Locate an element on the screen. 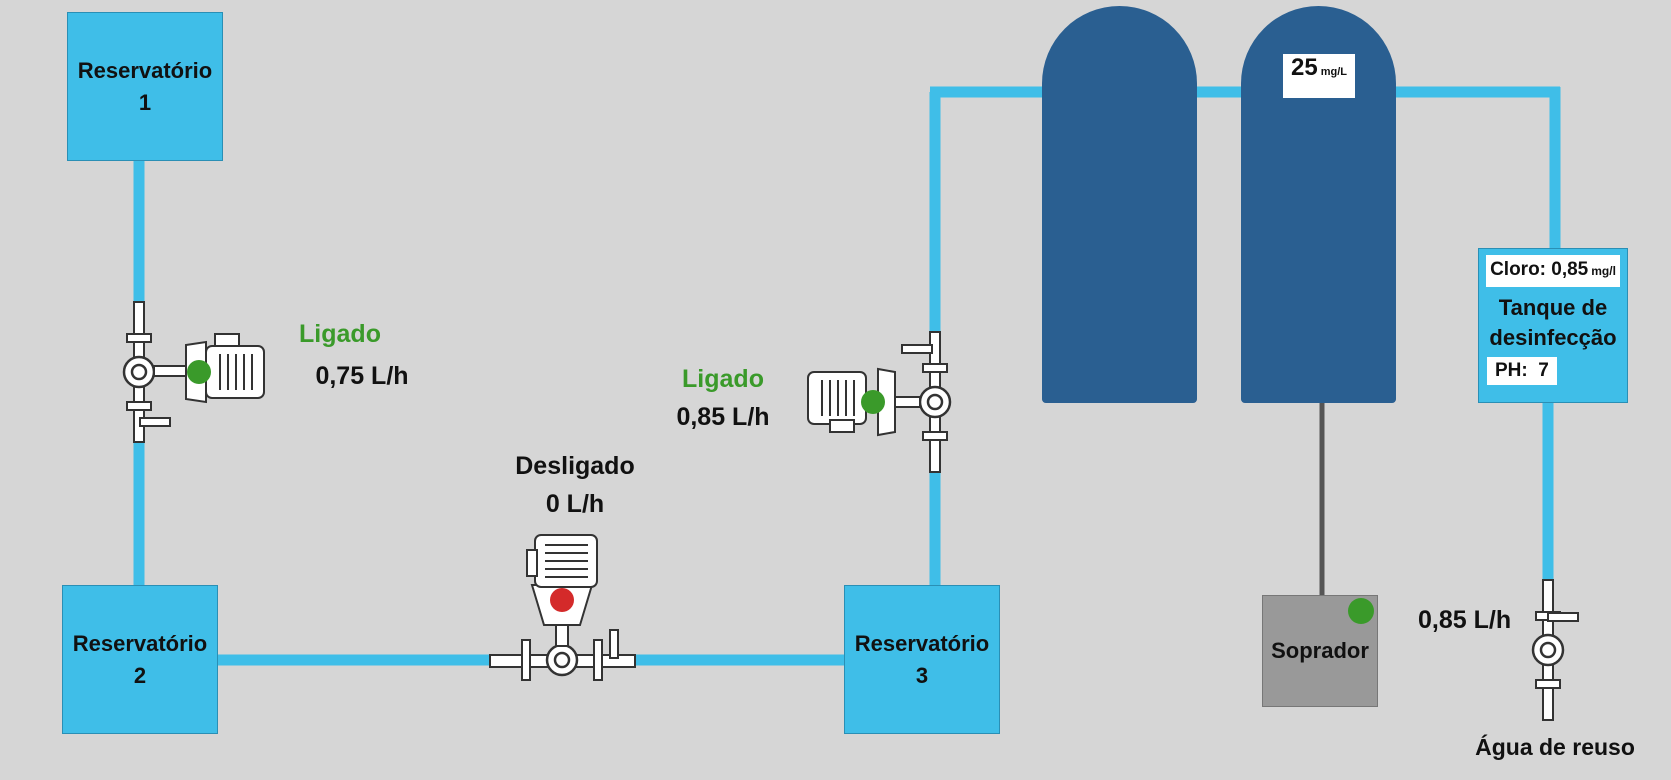 Image resolution: width=1671 pixels, height=780 pixels. pump-3-status: Ligado is located at coordinates (723, 379).